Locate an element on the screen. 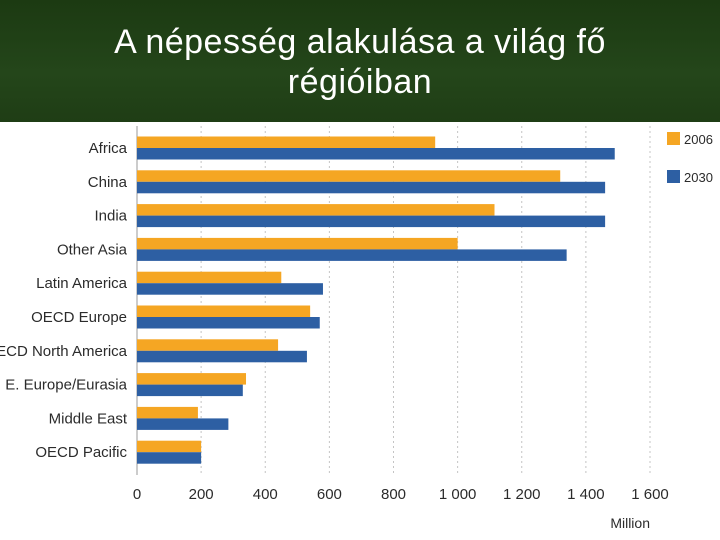 Image resolution: width=720 pixels, height=540 pixels. bar-2006-china is located at coordinates (349, 176).